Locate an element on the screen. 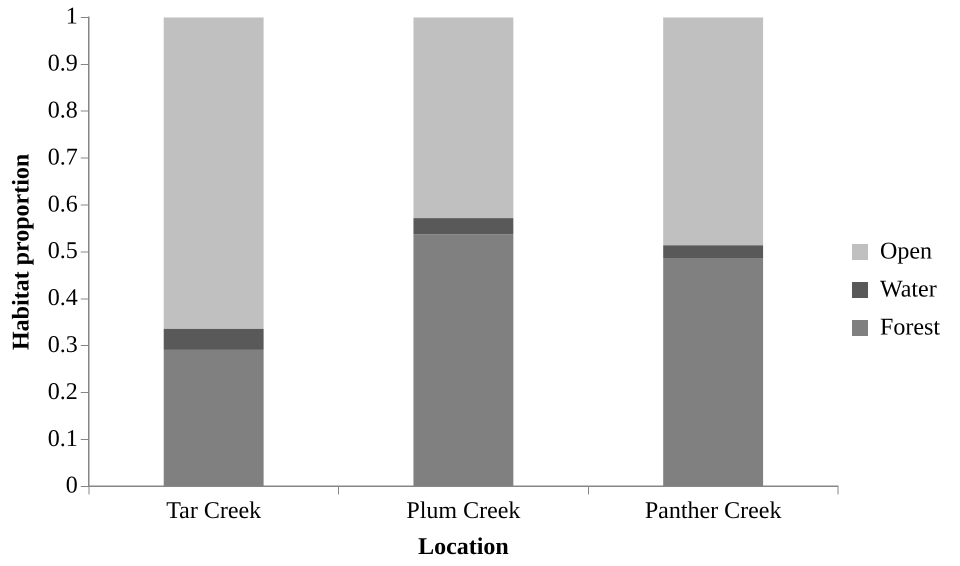 The height and width of the screenshot is (566, 960). x-tick-label: Tar Creek is located at coordinates (214, 511).